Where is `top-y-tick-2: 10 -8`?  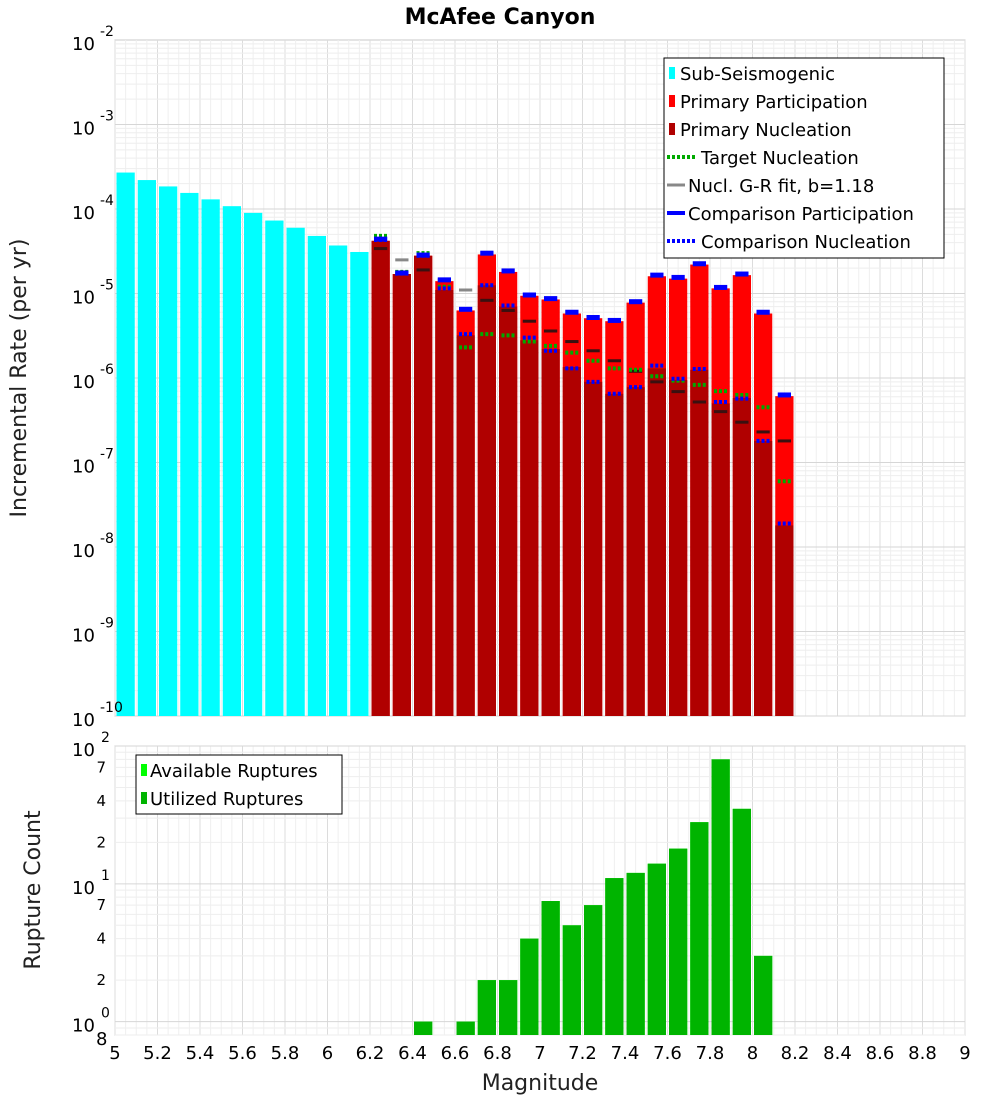
top-y-tick-2: 10 -8 is located at coordinates (93, 546).